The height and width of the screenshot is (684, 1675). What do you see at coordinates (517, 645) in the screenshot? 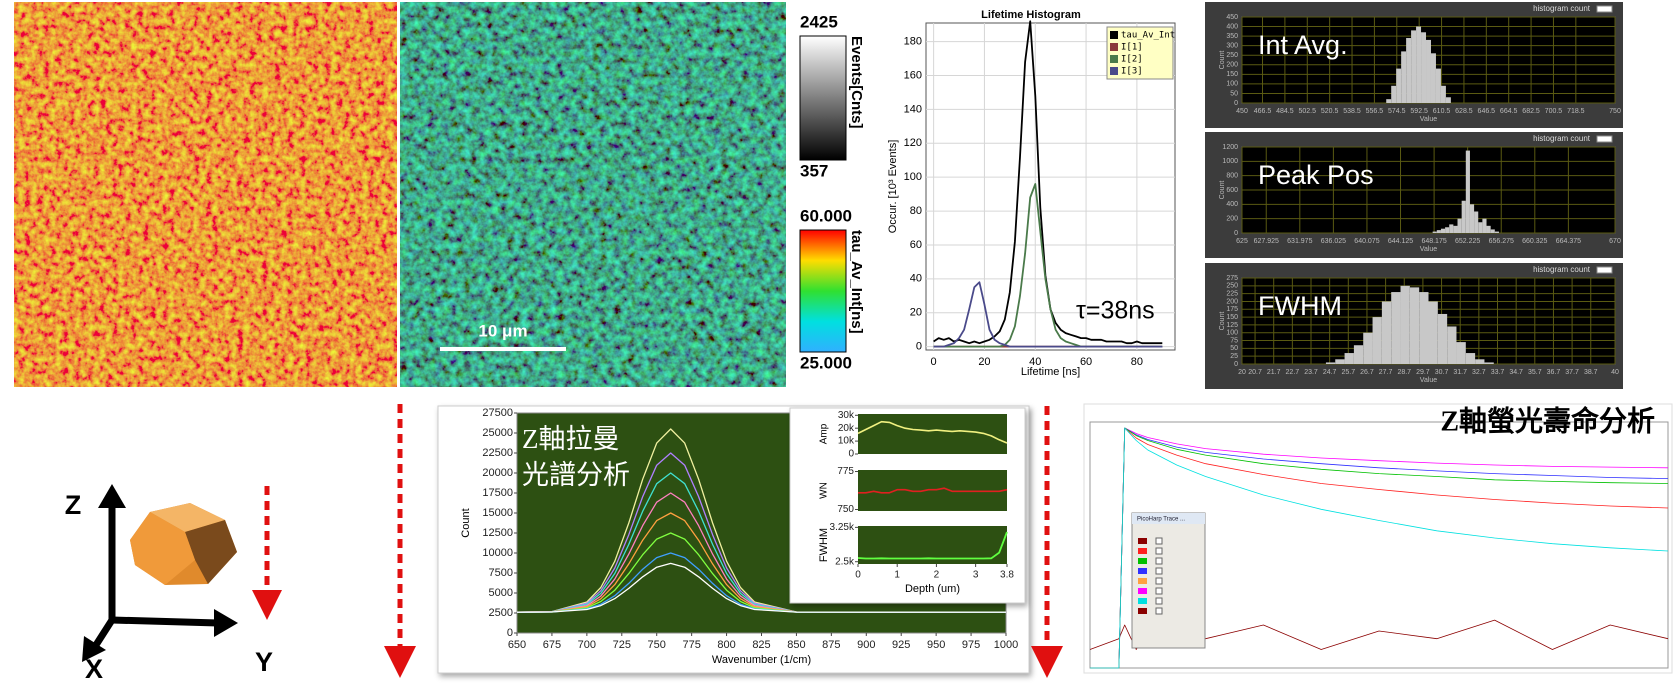
I see `x-tick-label: 650` at bounding box center [517, 645].